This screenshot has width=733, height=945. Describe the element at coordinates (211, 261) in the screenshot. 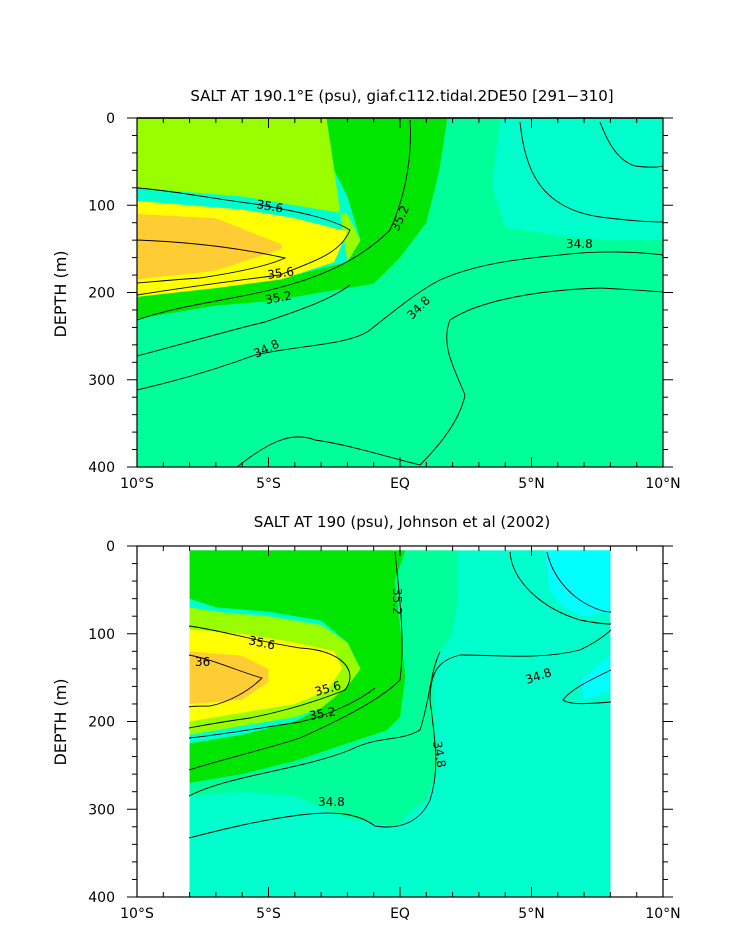

I see `contour-line-35.8` at that location.